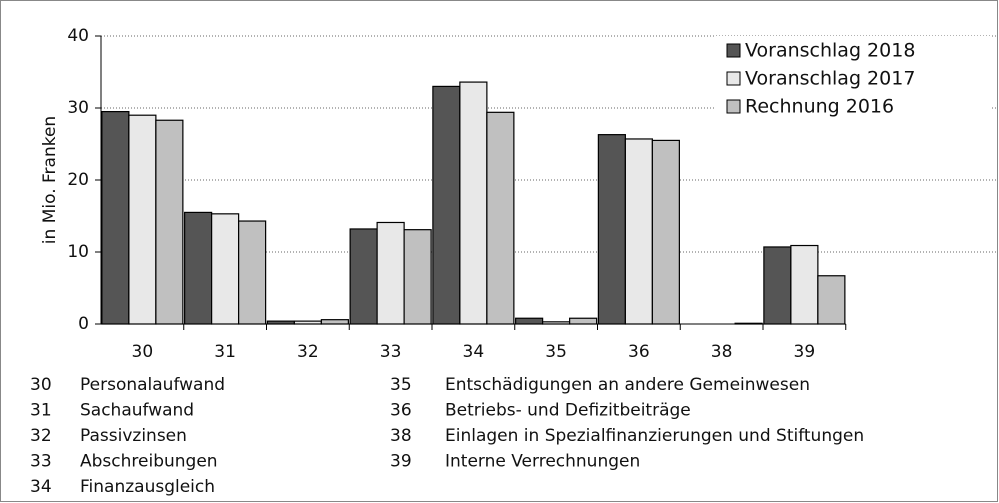 Image resolution: width=999 pixels, height=503 pixels. I want to click on note-code: 32, so click(41, 436).